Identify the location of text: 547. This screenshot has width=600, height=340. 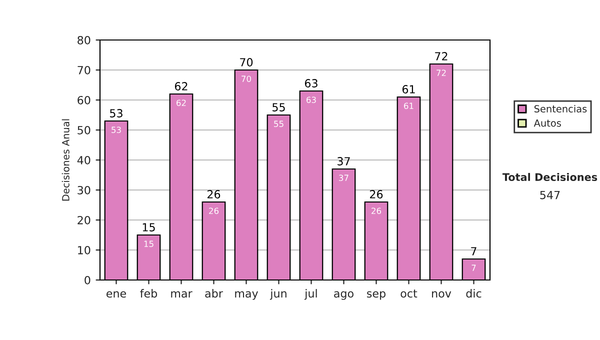
(550, 195).